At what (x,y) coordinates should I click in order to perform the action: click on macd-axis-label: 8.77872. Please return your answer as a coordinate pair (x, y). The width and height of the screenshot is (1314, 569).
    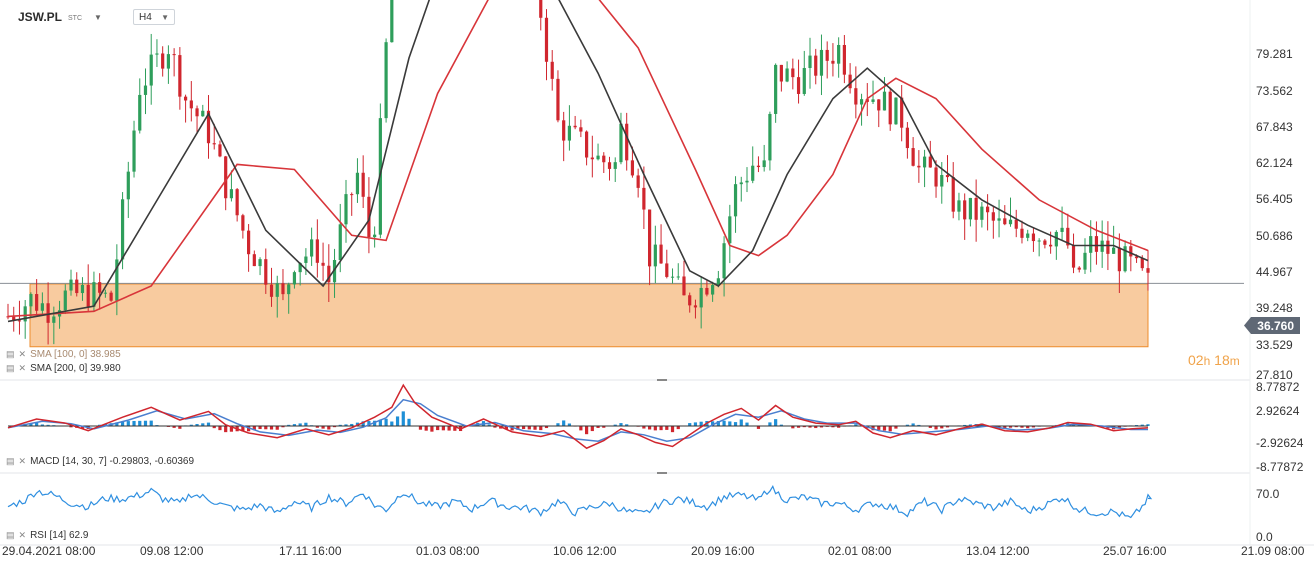
    Looking at the image, I should click on (1278, 387).